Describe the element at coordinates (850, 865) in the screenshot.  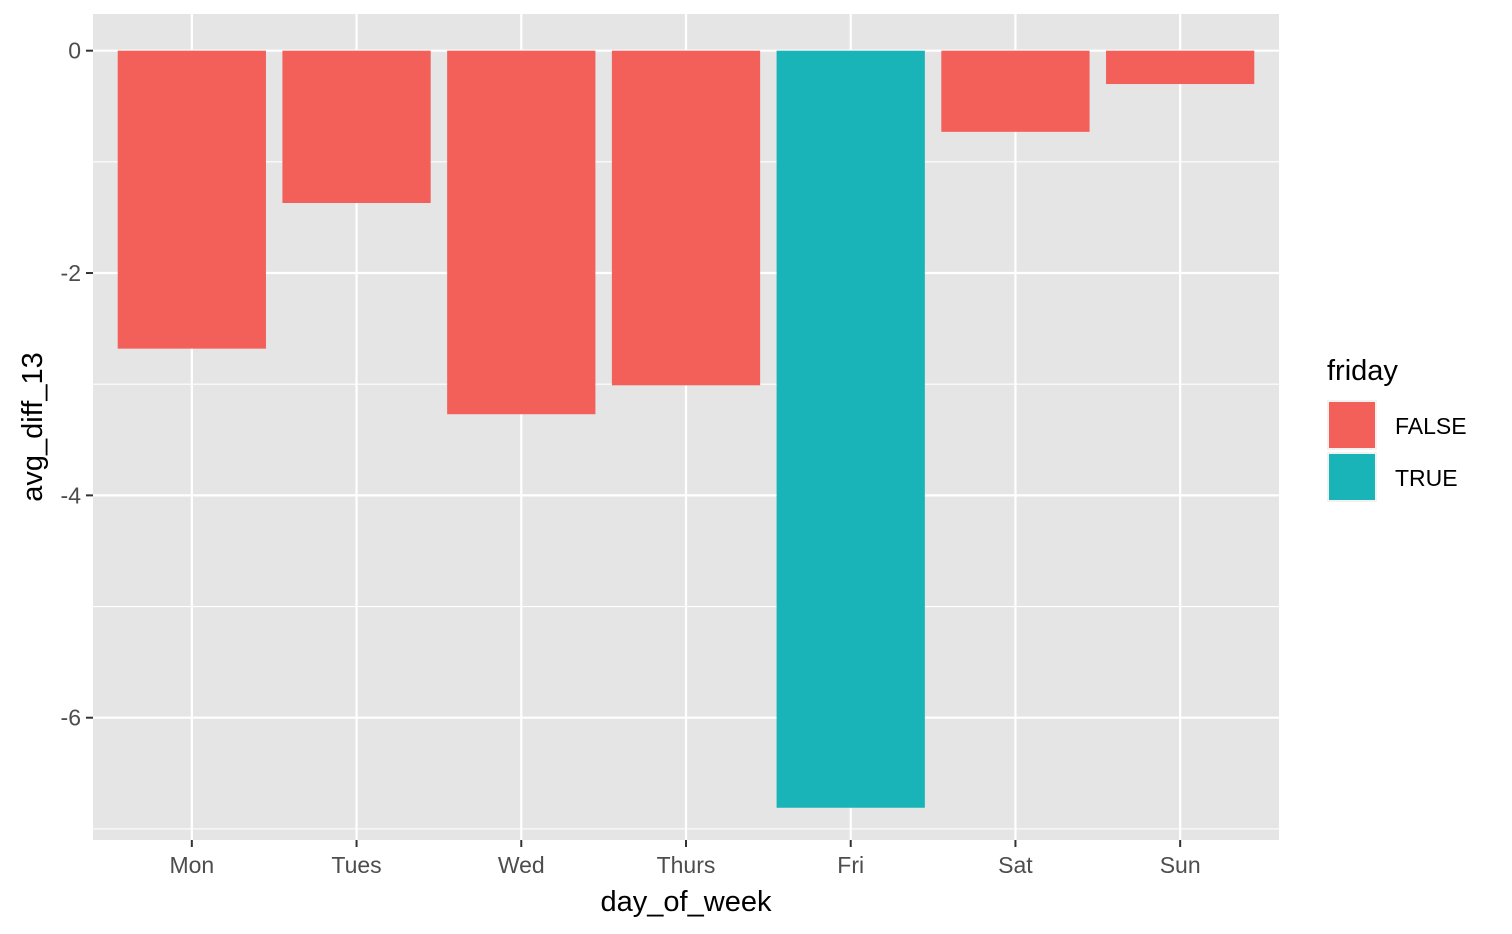
I see `x-tick-label: Fri` at that location.